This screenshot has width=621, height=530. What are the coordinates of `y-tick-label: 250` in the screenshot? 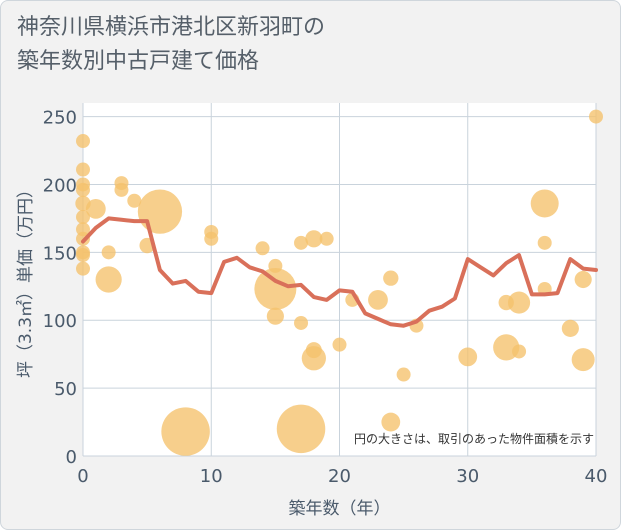 It's located at (60, 118).